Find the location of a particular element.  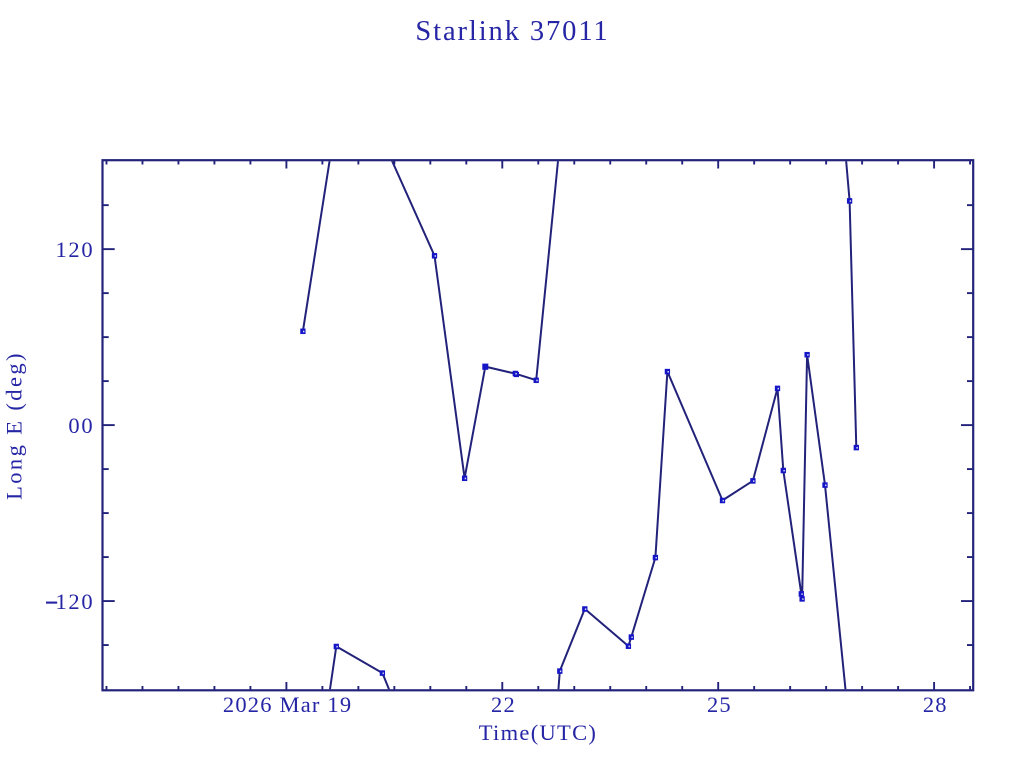

svg-text: 25 is located at coordinates (719, 704).